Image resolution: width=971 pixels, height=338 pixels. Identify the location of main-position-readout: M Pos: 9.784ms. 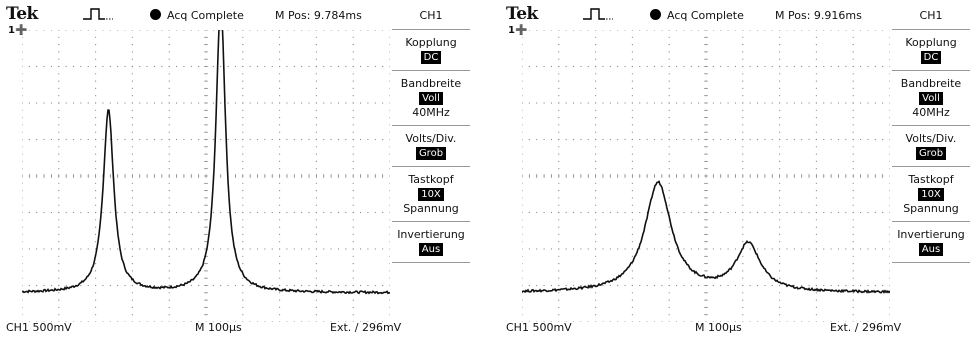
(318, 15).